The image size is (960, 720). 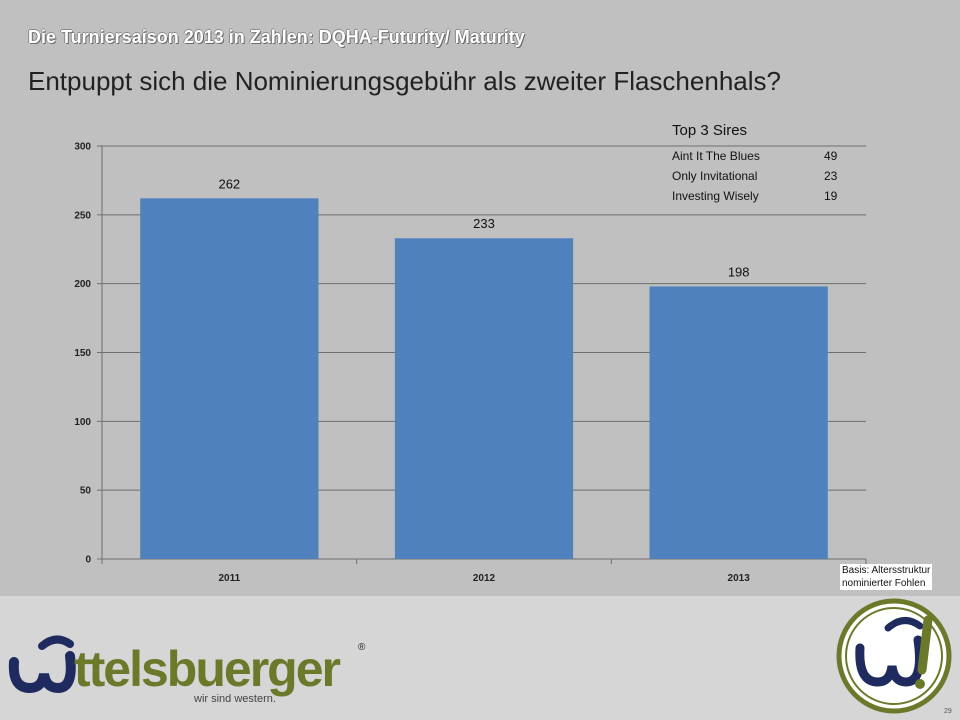 What do you see at coordinates (948, 711) in the screenshot?
I see `page-number: 29` at bounding box center [948, 711].